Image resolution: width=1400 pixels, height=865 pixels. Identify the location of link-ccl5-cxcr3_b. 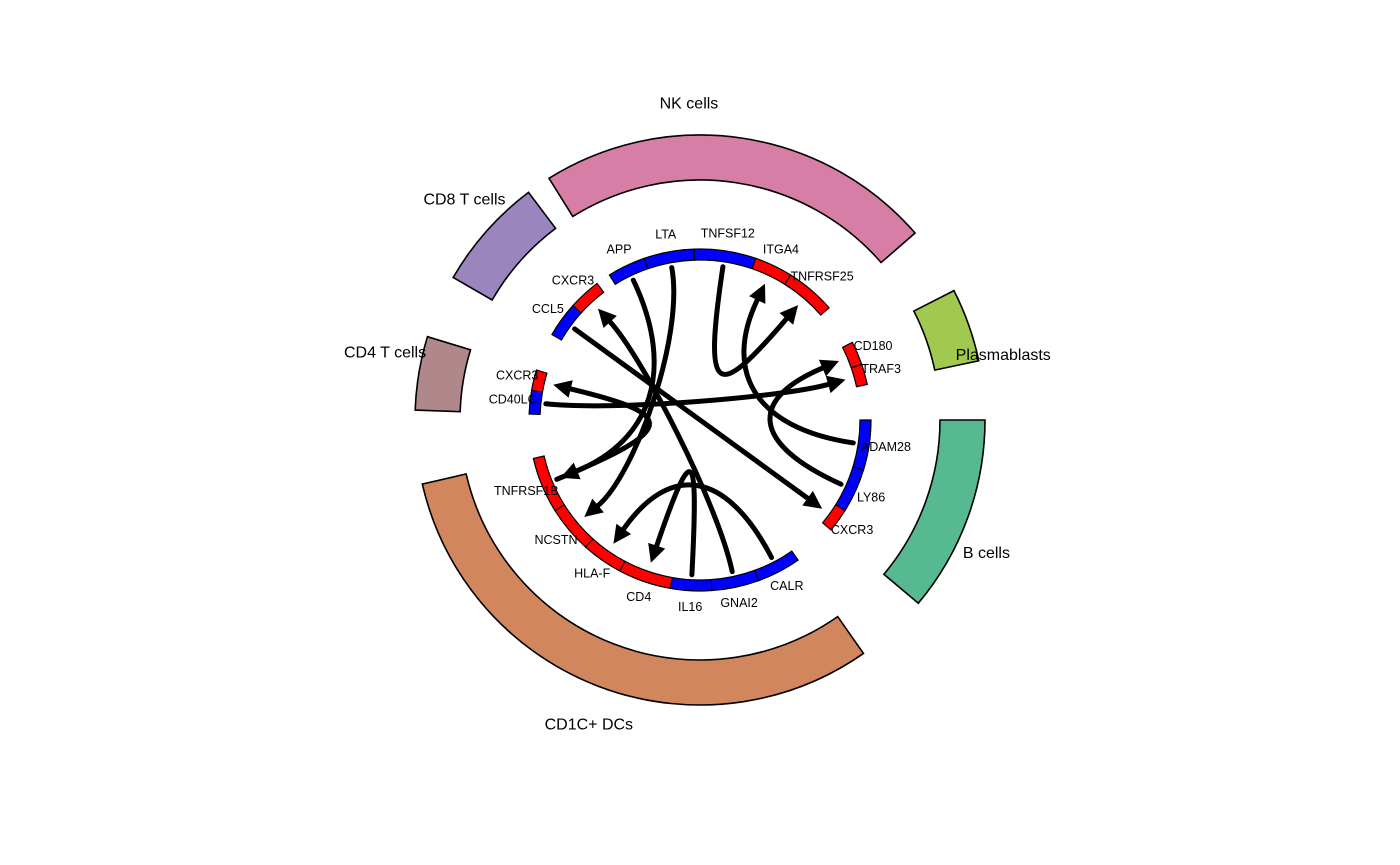
(691, 413).